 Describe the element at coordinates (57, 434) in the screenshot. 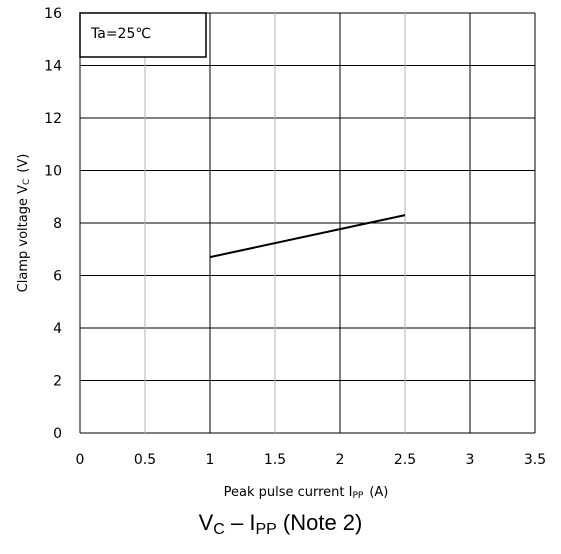

I see `y-tick-label: 0` at that location.